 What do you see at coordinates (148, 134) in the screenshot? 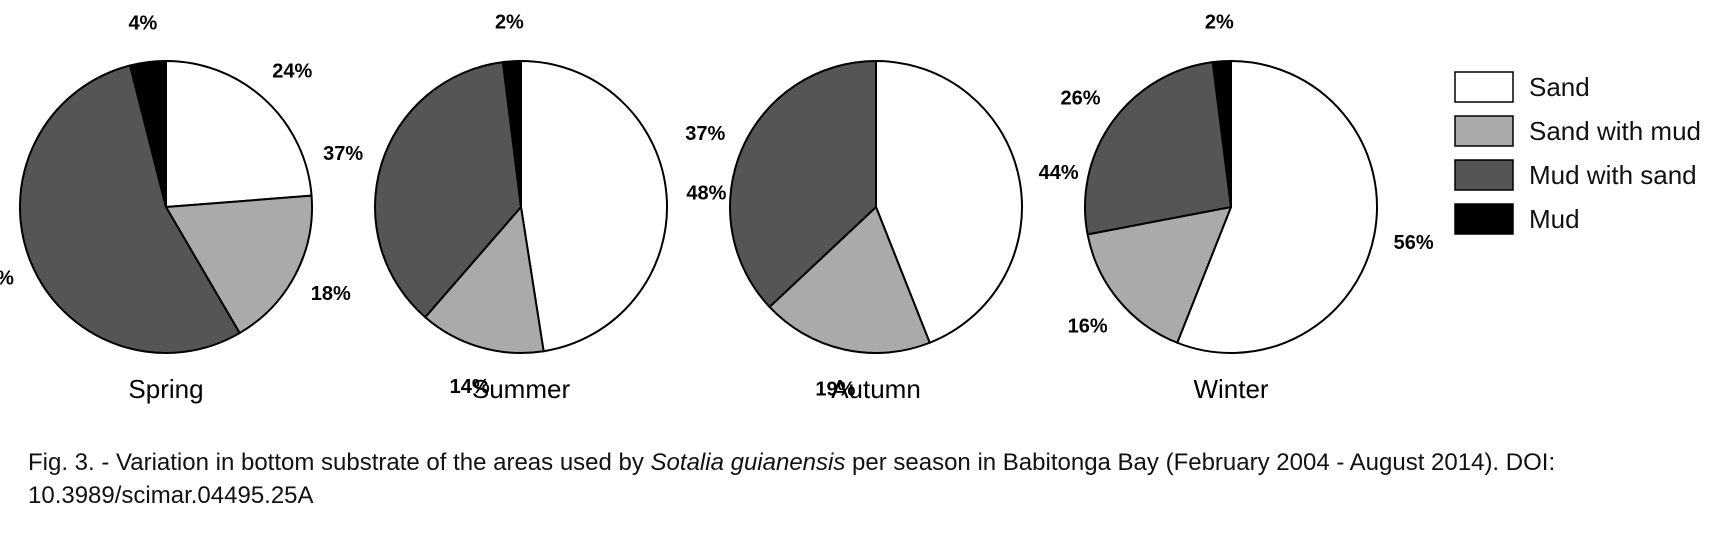
I see `slice-spring-mud` at bounding box center [148, 134].